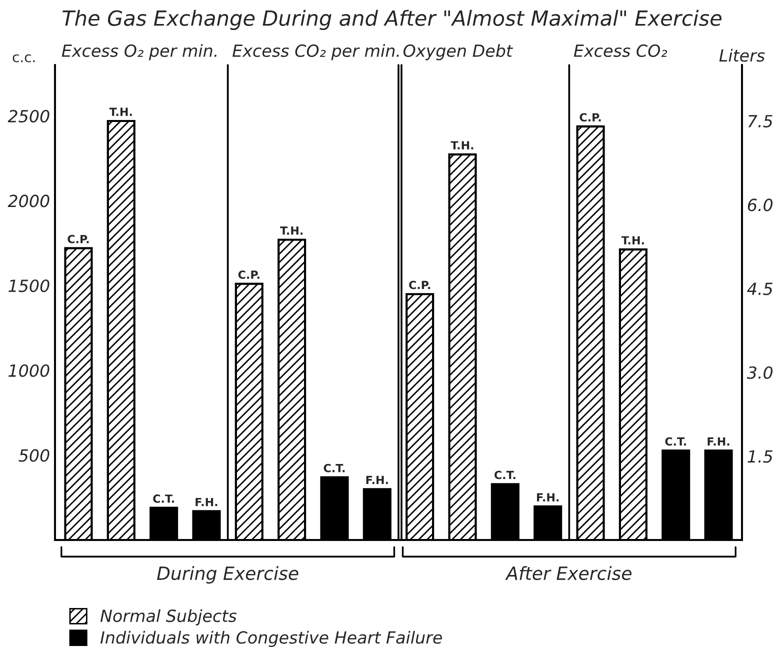 The height and width of the screenshot is (657, 784). I want to click on y2-tick-label: 3.0, so click(759, 372).